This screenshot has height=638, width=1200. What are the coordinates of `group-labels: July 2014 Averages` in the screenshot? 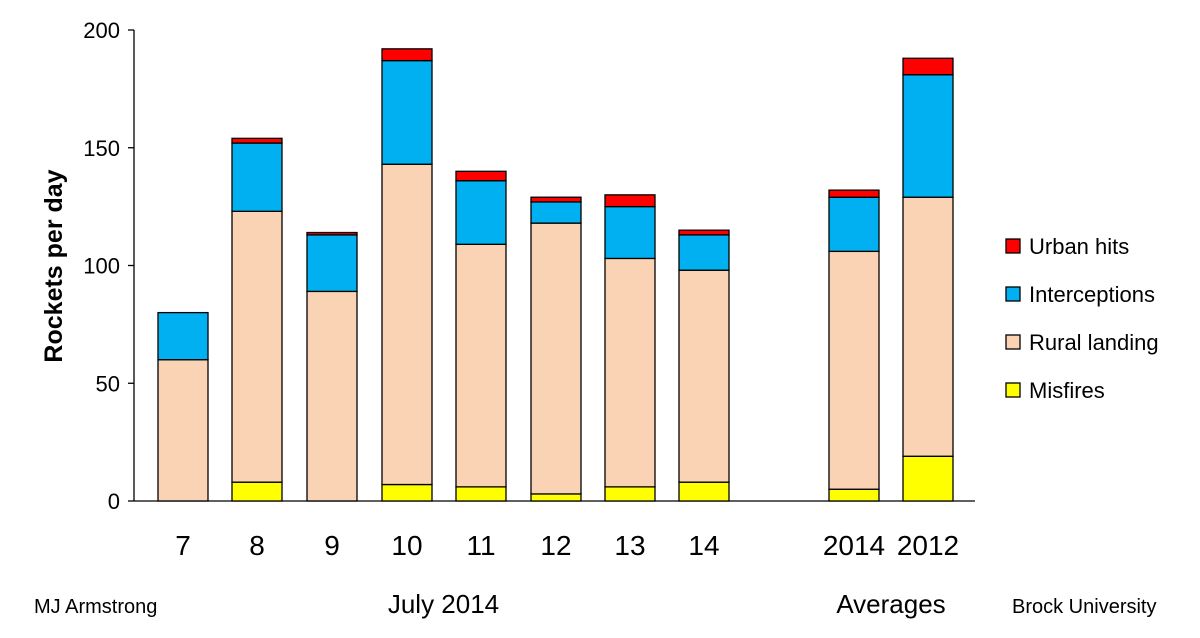 It's located at (667, 604).